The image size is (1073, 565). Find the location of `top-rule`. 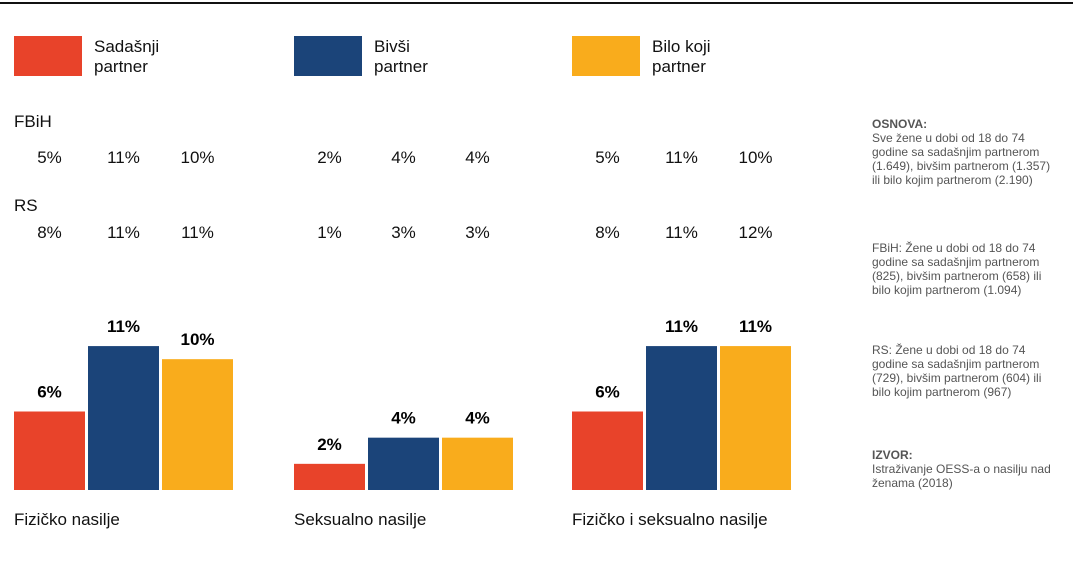

top-rule is located at coordinates (536, 3).